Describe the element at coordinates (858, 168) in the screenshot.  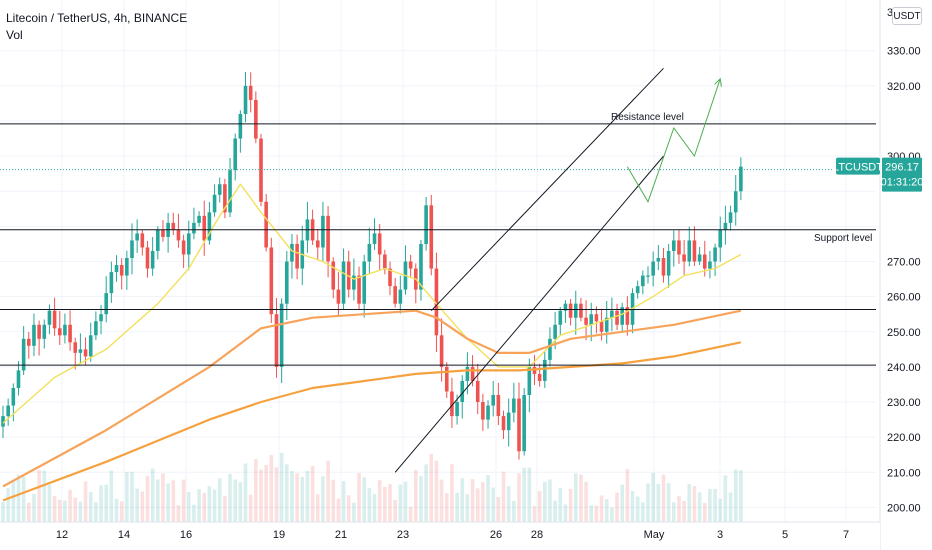
I see `ticker-label: LTCUSDT` at that location.